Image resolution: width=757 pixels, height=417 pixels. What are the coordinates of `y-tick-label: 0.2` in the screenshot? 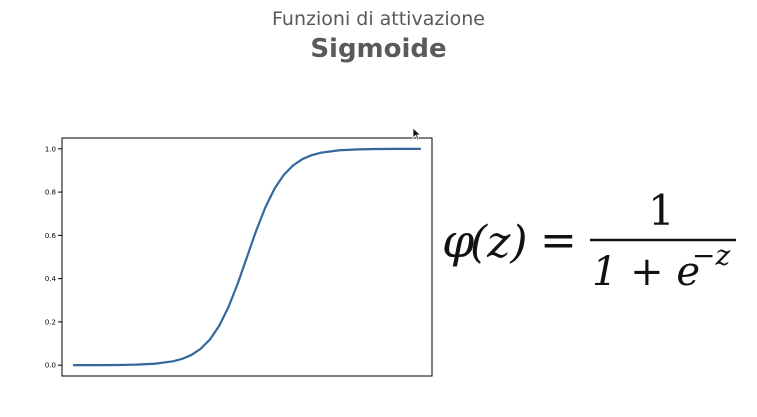 It's located at (50, 322).